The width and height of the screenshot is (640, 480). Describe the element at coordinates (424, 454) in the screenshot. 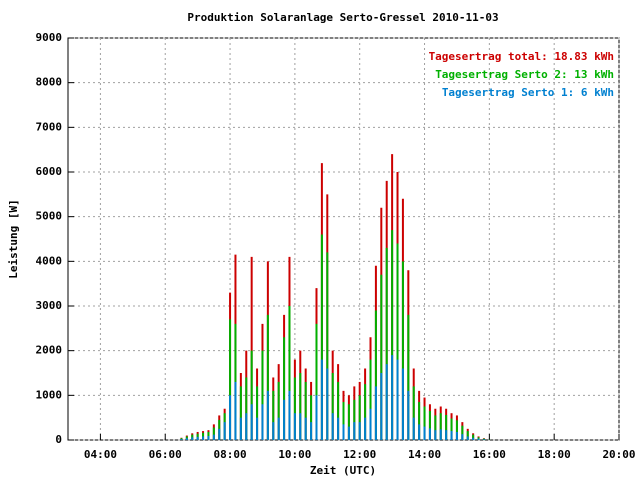

I see `x-tick-label: 14:00` at that location.